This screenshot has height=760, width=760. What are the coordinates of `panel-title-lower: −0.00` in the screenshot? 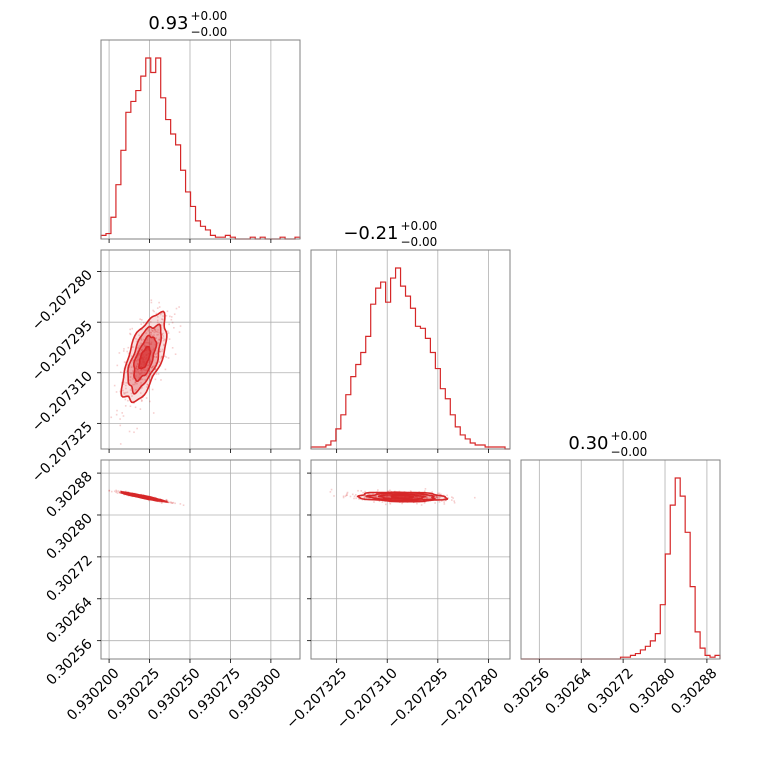 It's located at (209, 32).